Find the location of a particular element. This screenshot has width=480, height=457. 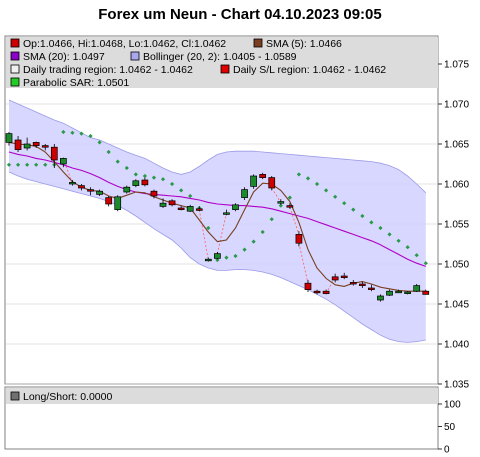

legend-sma20: SMA (20): 1.0497 is located at coordinates (64, 57).